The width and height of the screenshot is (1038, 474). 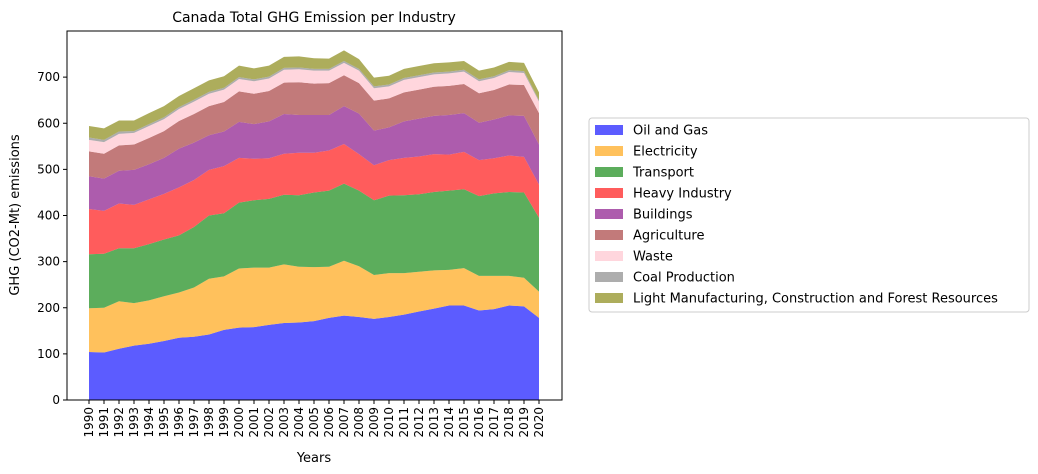 I want to click on x-tick-label: 2017, so click(x=494, y=422).